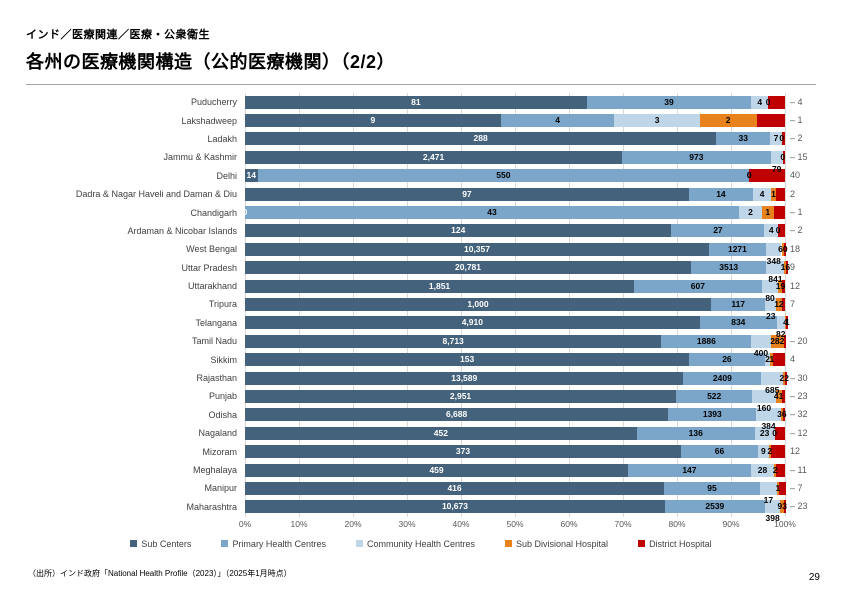  I want to click on state-label: Lakshadweep, so click(209, 120).